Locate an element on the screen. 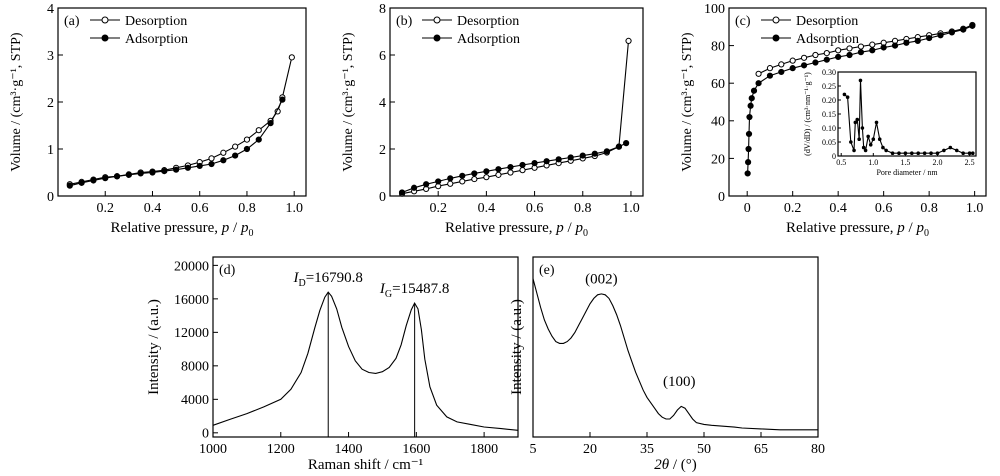 This screenshot has height=476, width=1000. series-1-line is located at coordinates (860, 99).